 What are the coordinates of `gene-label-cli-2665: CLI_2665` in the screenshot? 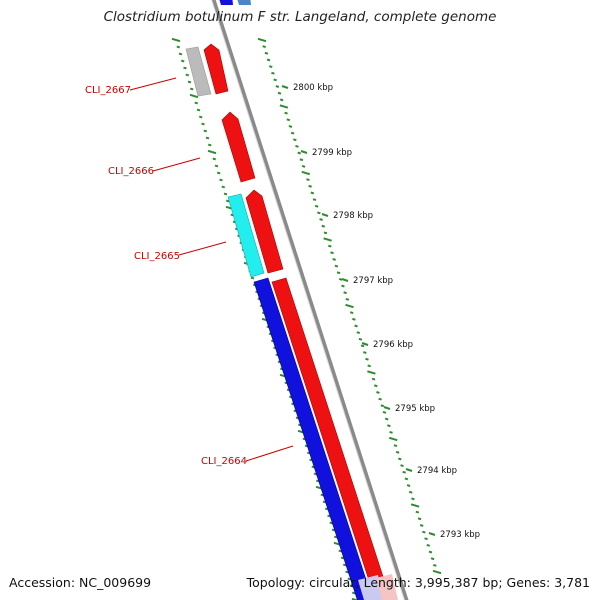 It's located at (157, 256).